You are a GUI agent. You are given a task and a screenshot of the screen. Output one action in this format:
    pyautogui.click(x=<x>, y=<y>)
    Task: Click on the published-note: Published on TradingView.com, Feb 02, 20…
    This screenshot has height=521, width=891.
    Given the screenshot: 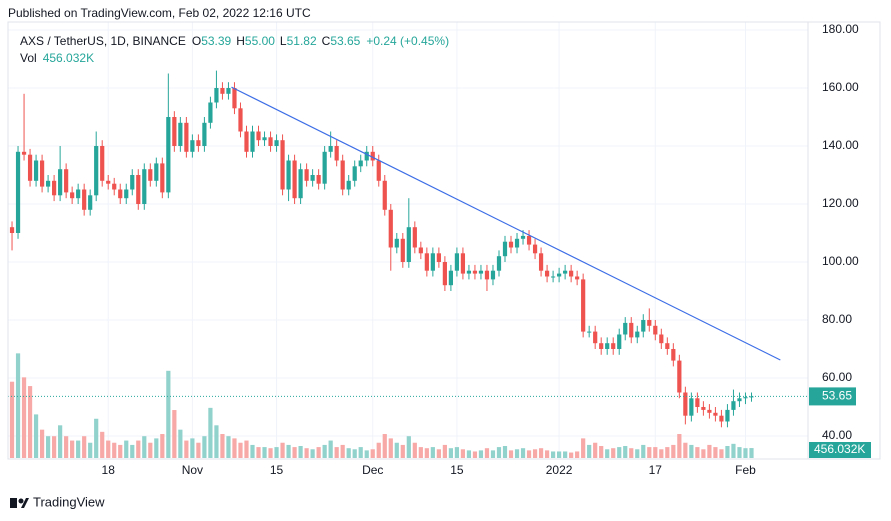 What is the action you would take?
    pyautogui.click(x=159, y=13)
    